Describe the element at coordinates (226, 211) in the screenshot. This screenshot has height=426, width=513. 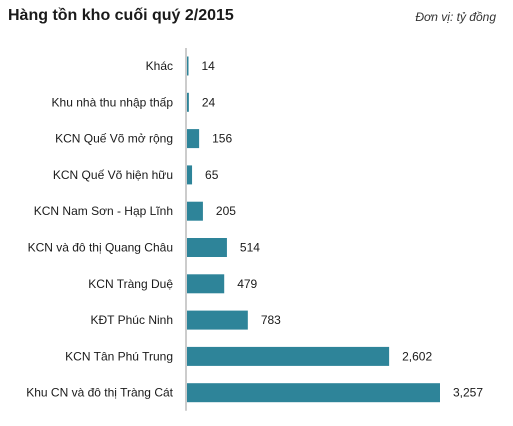
I see `value-label: 205` at that location.